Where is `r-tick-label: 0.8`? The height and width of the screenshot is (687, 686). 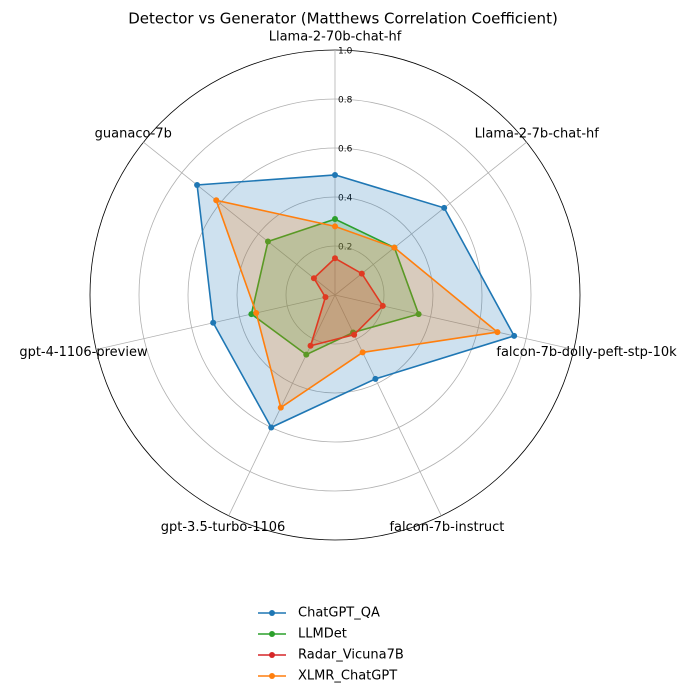 r-tick-label: 0.8 is located at coordinates (345, 101).